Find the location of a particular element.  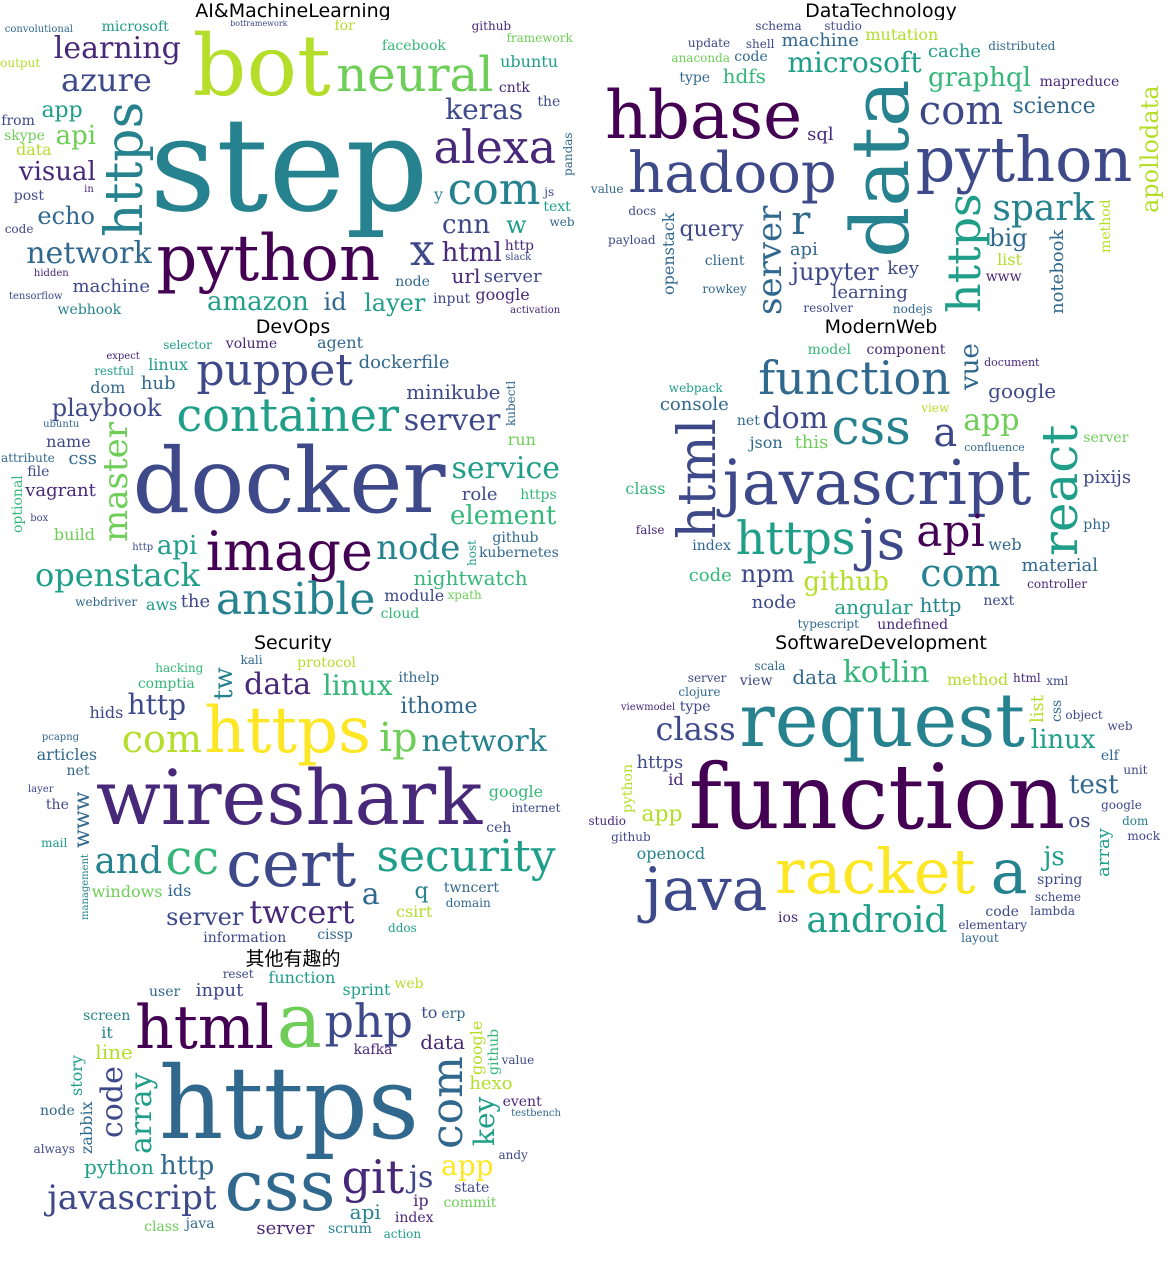

word-component: component is located at coordinates (906, 349).